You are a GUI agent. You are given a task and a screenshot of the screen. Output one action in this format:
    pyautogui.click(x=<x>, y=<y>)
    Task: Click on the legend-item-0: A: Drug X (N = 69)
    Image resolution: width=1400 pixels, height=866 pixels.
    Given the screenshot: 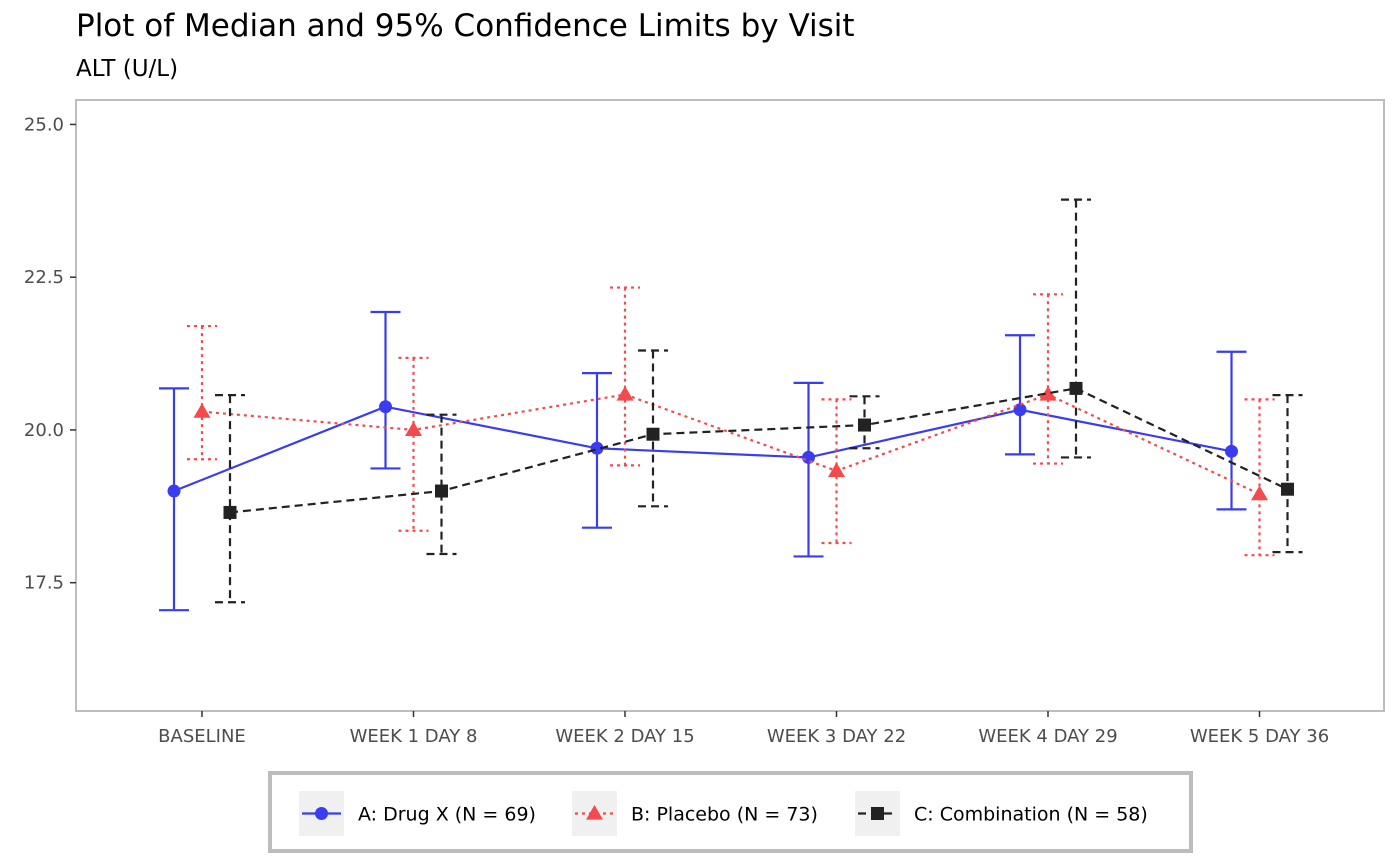 What is the action you would take?
    pyautogui.click(x=417, y=813)
    